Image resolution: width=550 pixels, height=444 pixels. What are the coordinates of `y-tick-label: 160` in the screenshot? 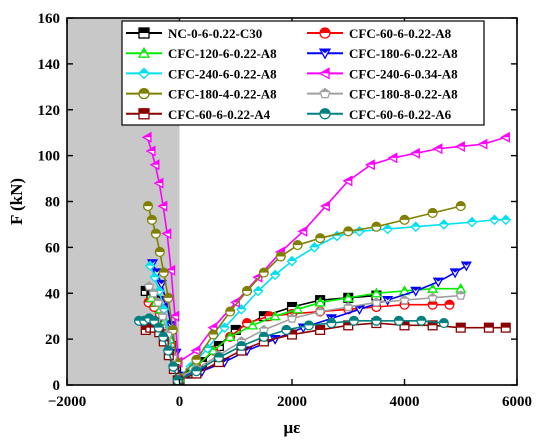 It's located at (49, 19).